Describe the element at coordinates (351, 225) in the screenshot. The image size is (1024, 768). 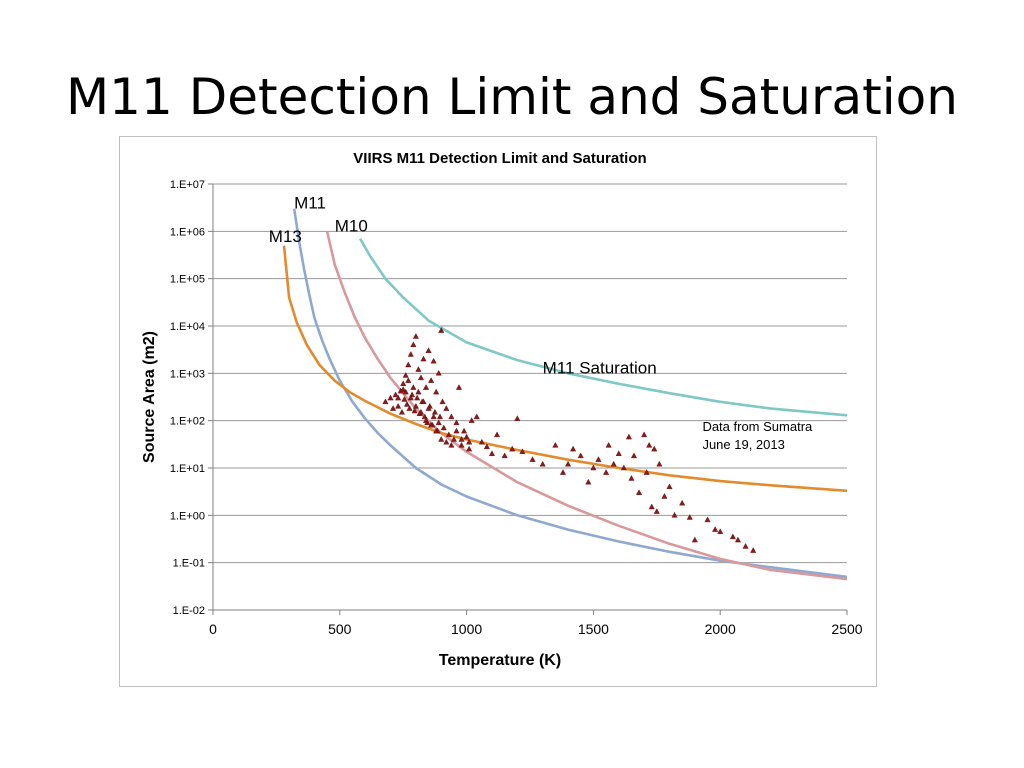
I see `annotation-label: M10` at that location.